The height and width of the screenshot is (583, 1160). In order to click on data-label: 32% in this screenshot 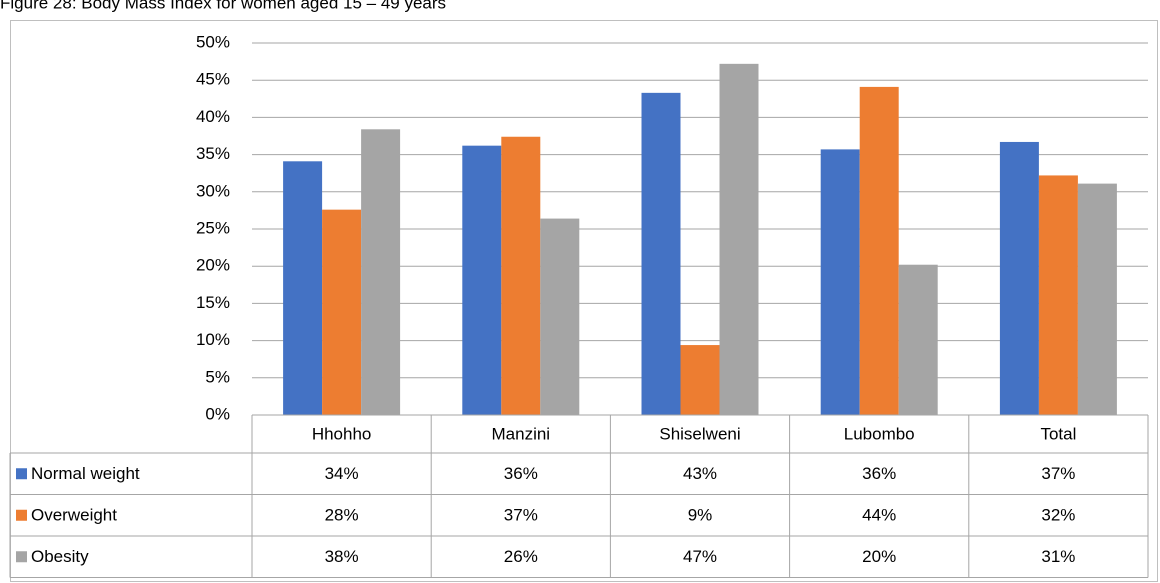, I will do `click(1058, 515)`.